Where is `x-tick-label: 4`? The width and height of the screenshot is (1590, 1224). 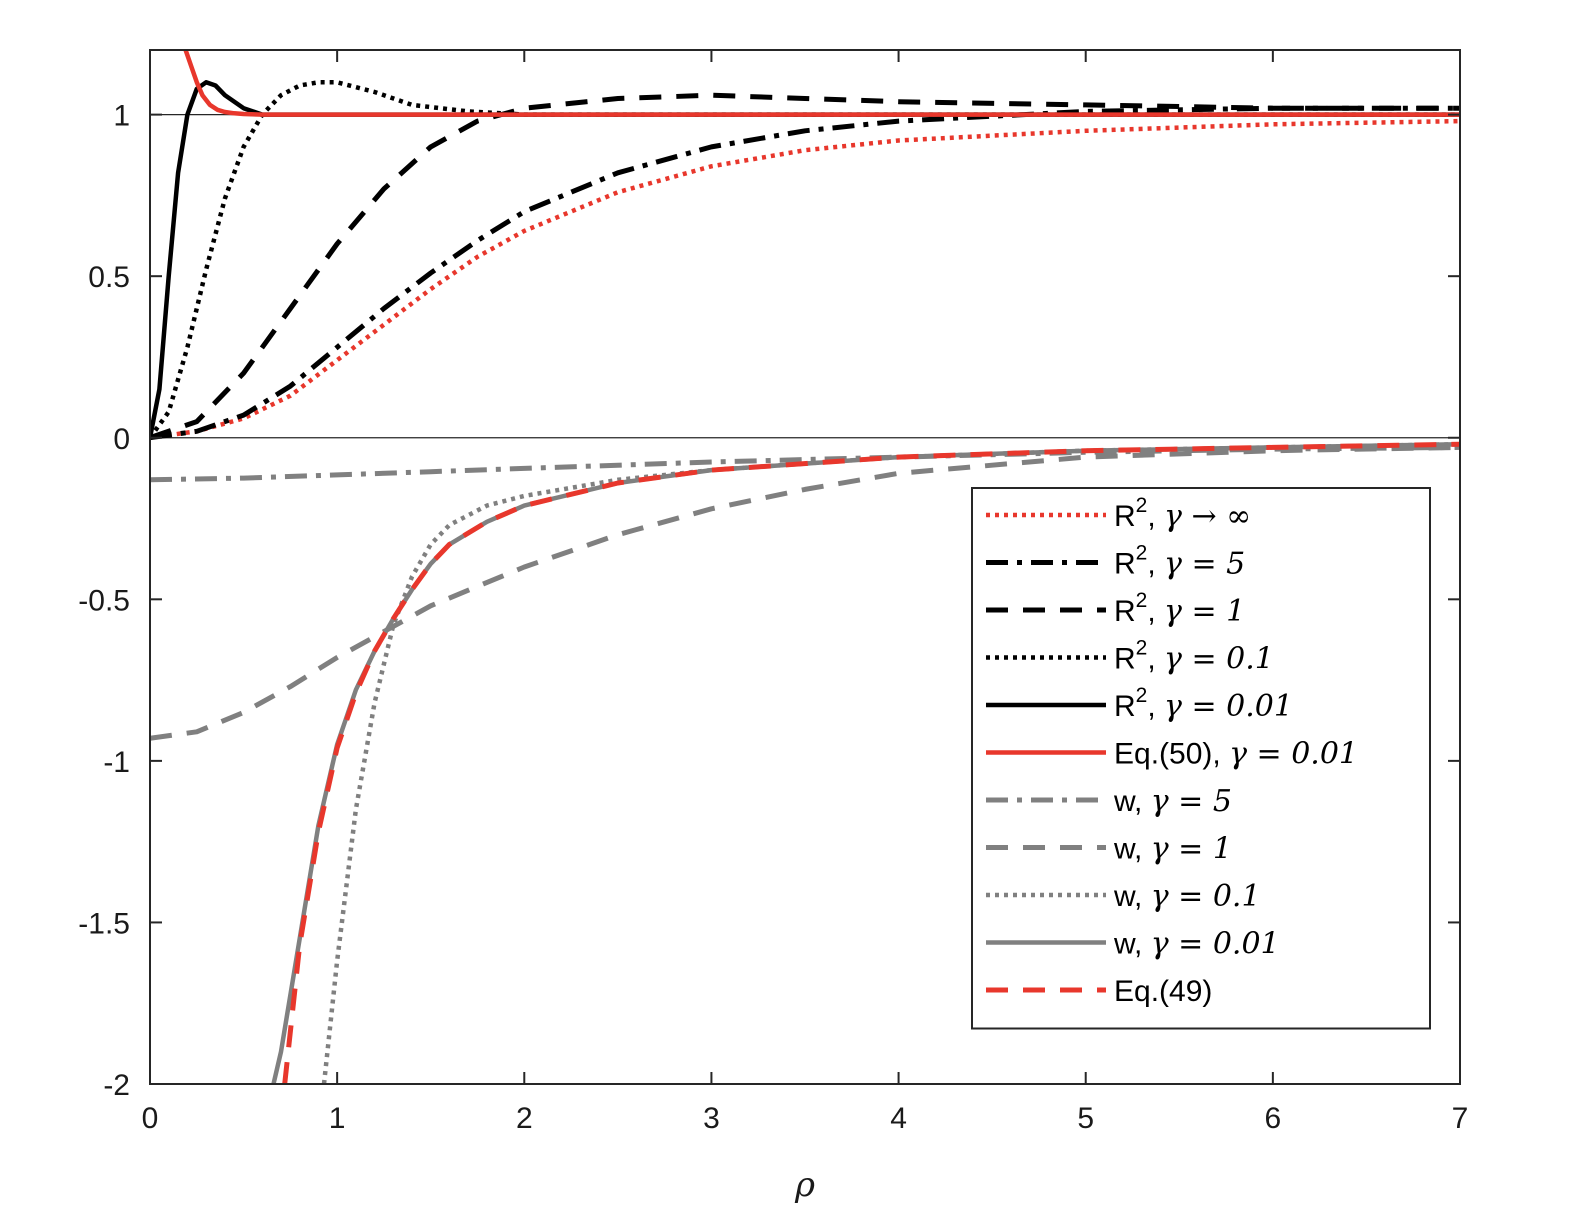 x-tick-label: 4 is located at coordinates (898, 1118).